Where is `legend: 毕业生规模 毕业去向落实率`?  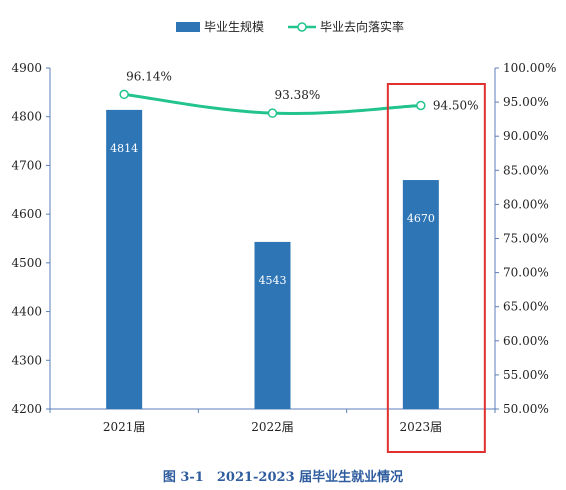
legend: 毕业生规模 毕业去向落实率 is located at coordinates (290, 26).